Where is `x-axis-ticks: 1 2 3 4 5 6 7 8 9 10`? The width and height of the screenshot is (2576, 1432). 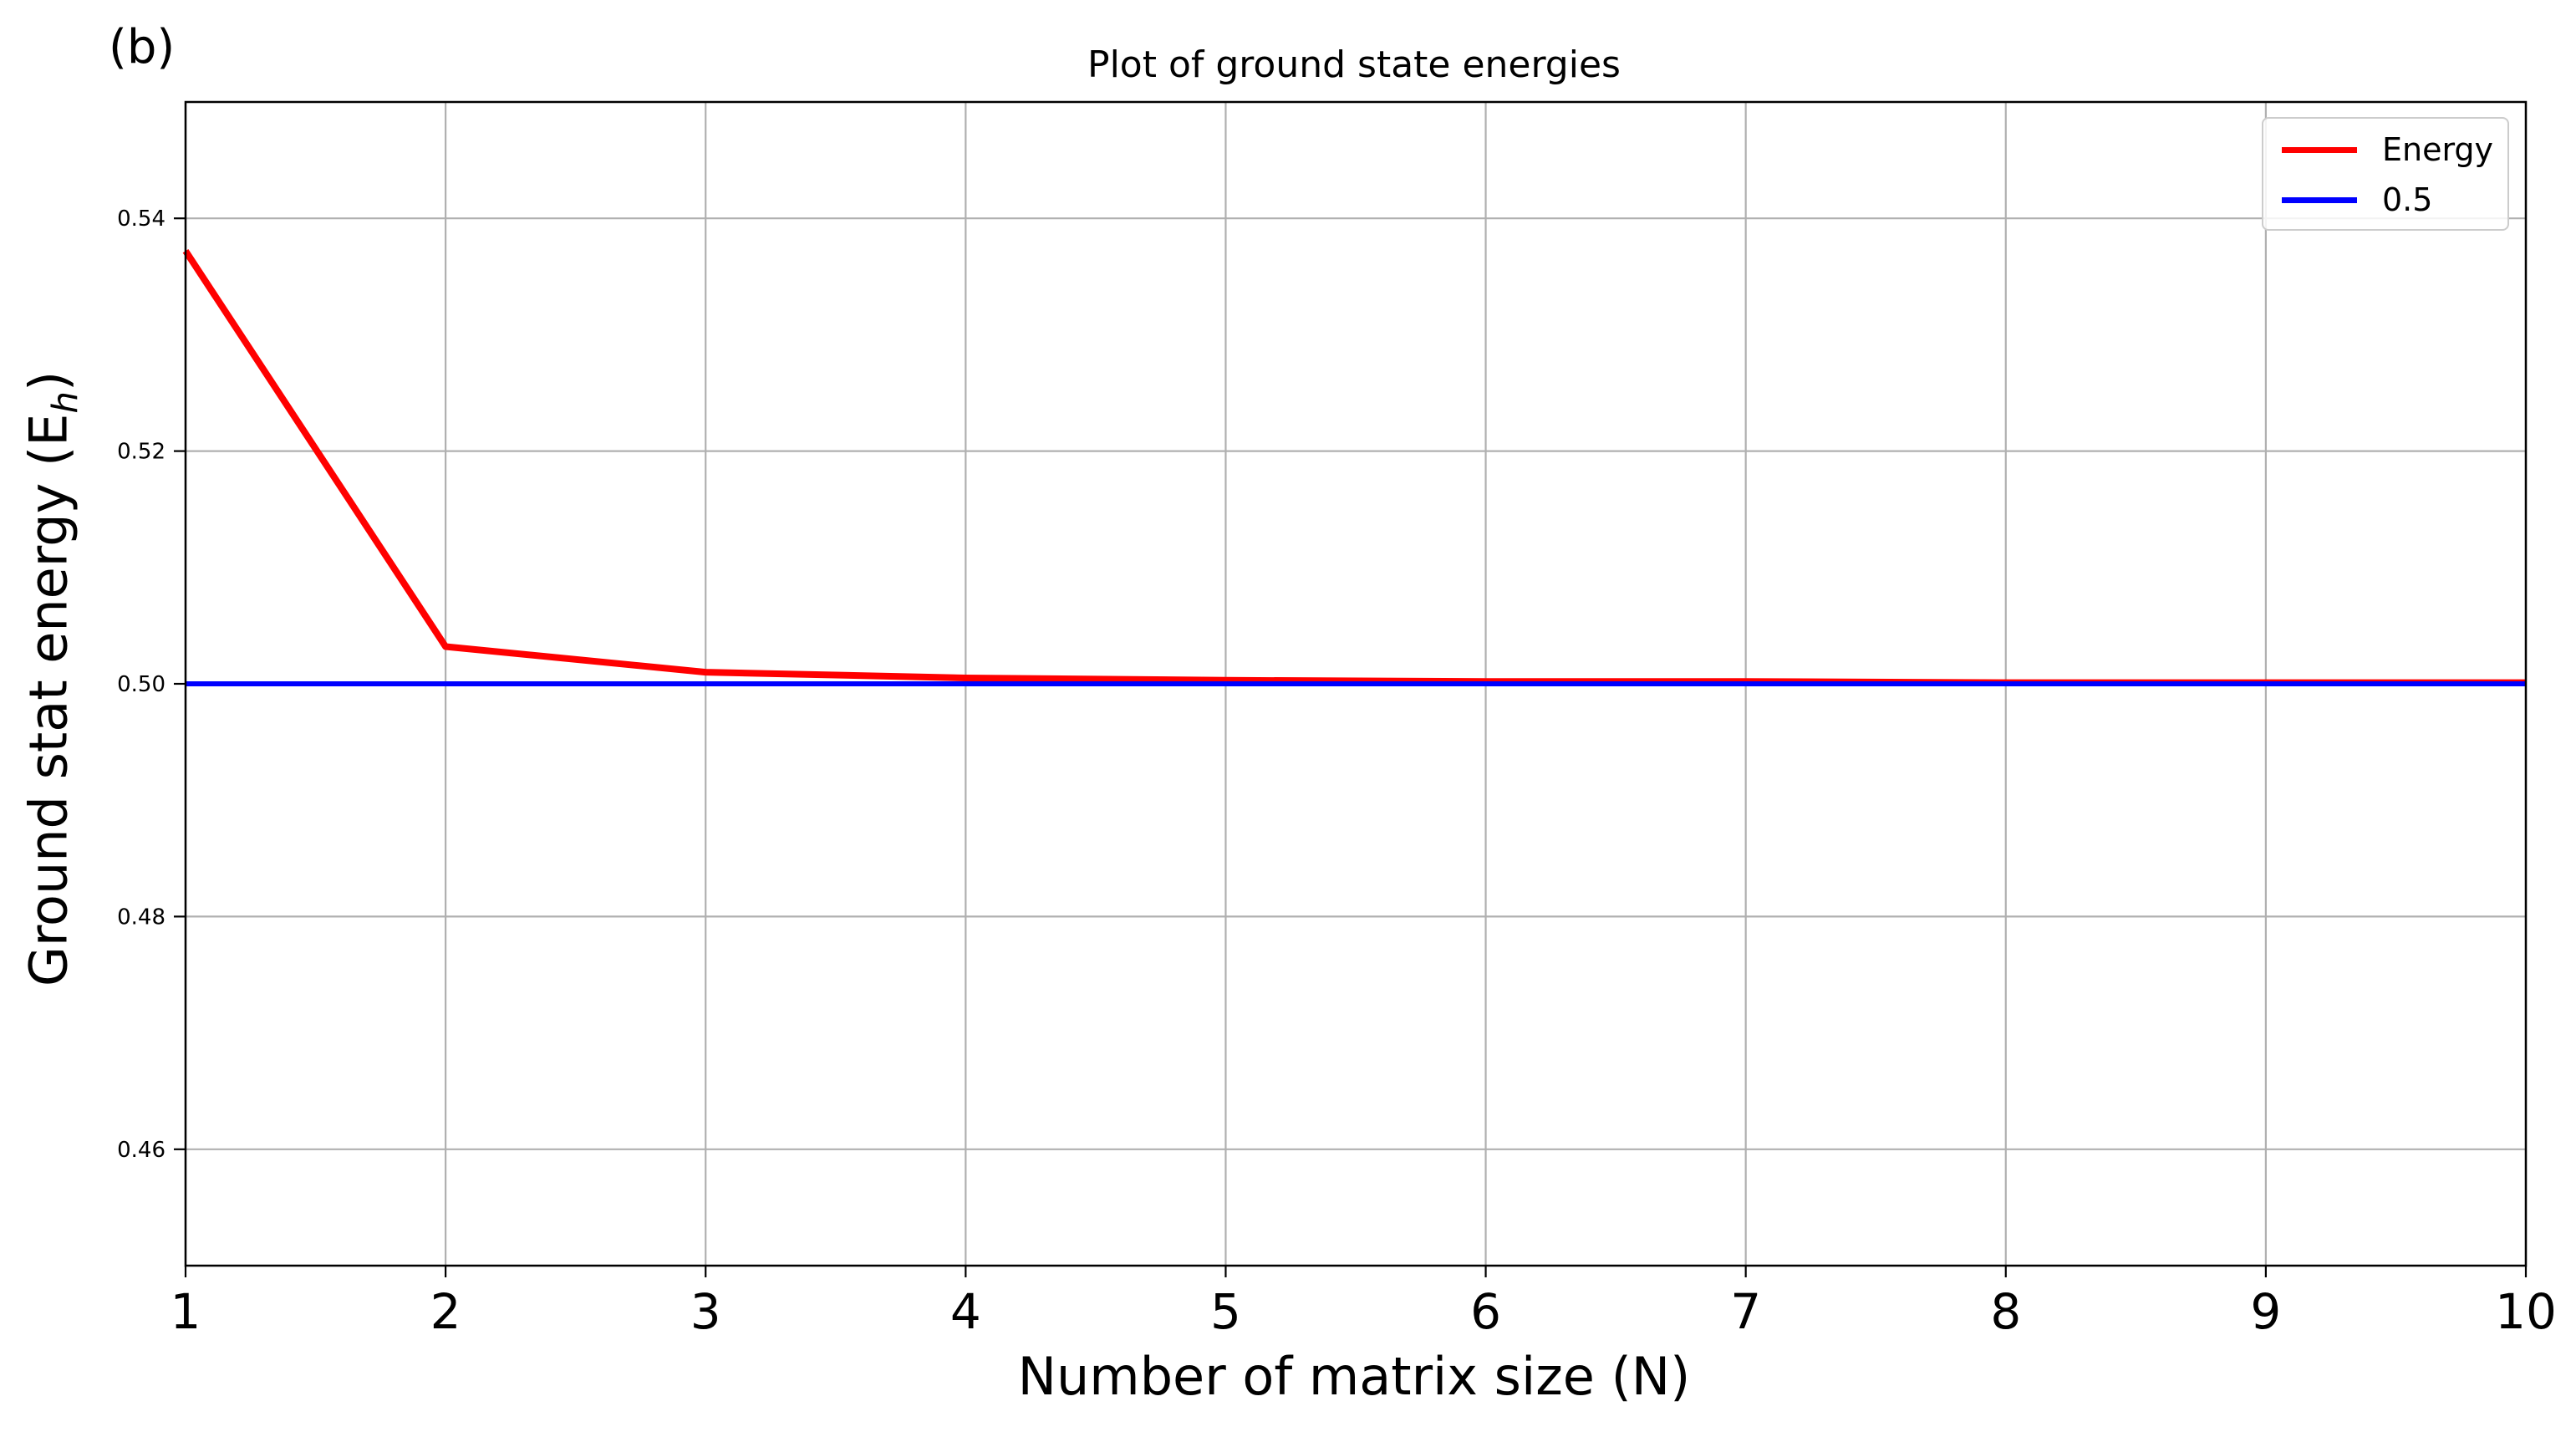 x-axis-ticks: 1 2 3 4 5 6 7 8 9 10 is located at coordinates (1364, 1303).